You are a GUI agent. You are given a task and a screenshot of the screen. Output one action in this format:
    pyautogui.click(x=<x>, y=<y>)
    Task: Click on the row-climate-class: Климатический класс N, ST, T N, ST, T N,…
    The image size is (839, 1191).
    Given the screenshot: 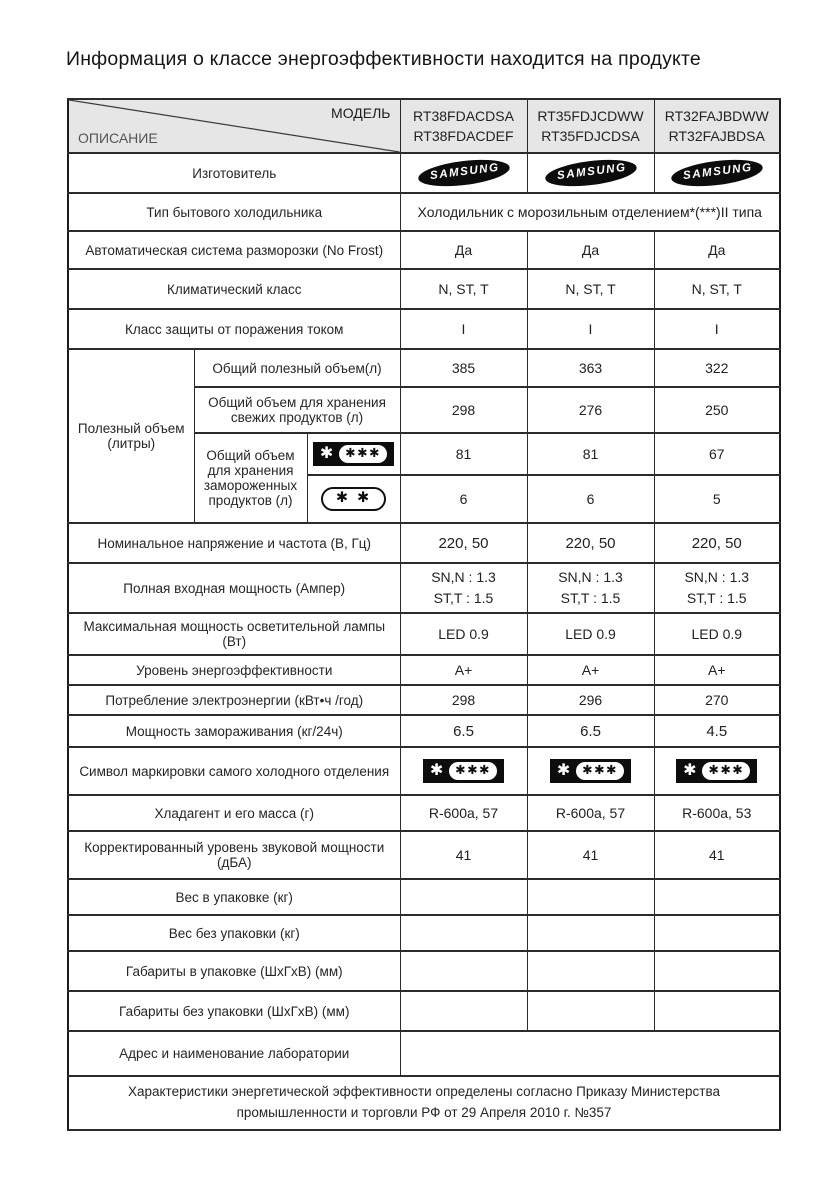 What is the action you would take?
    pyautogui.click(x=424, y=289)
    